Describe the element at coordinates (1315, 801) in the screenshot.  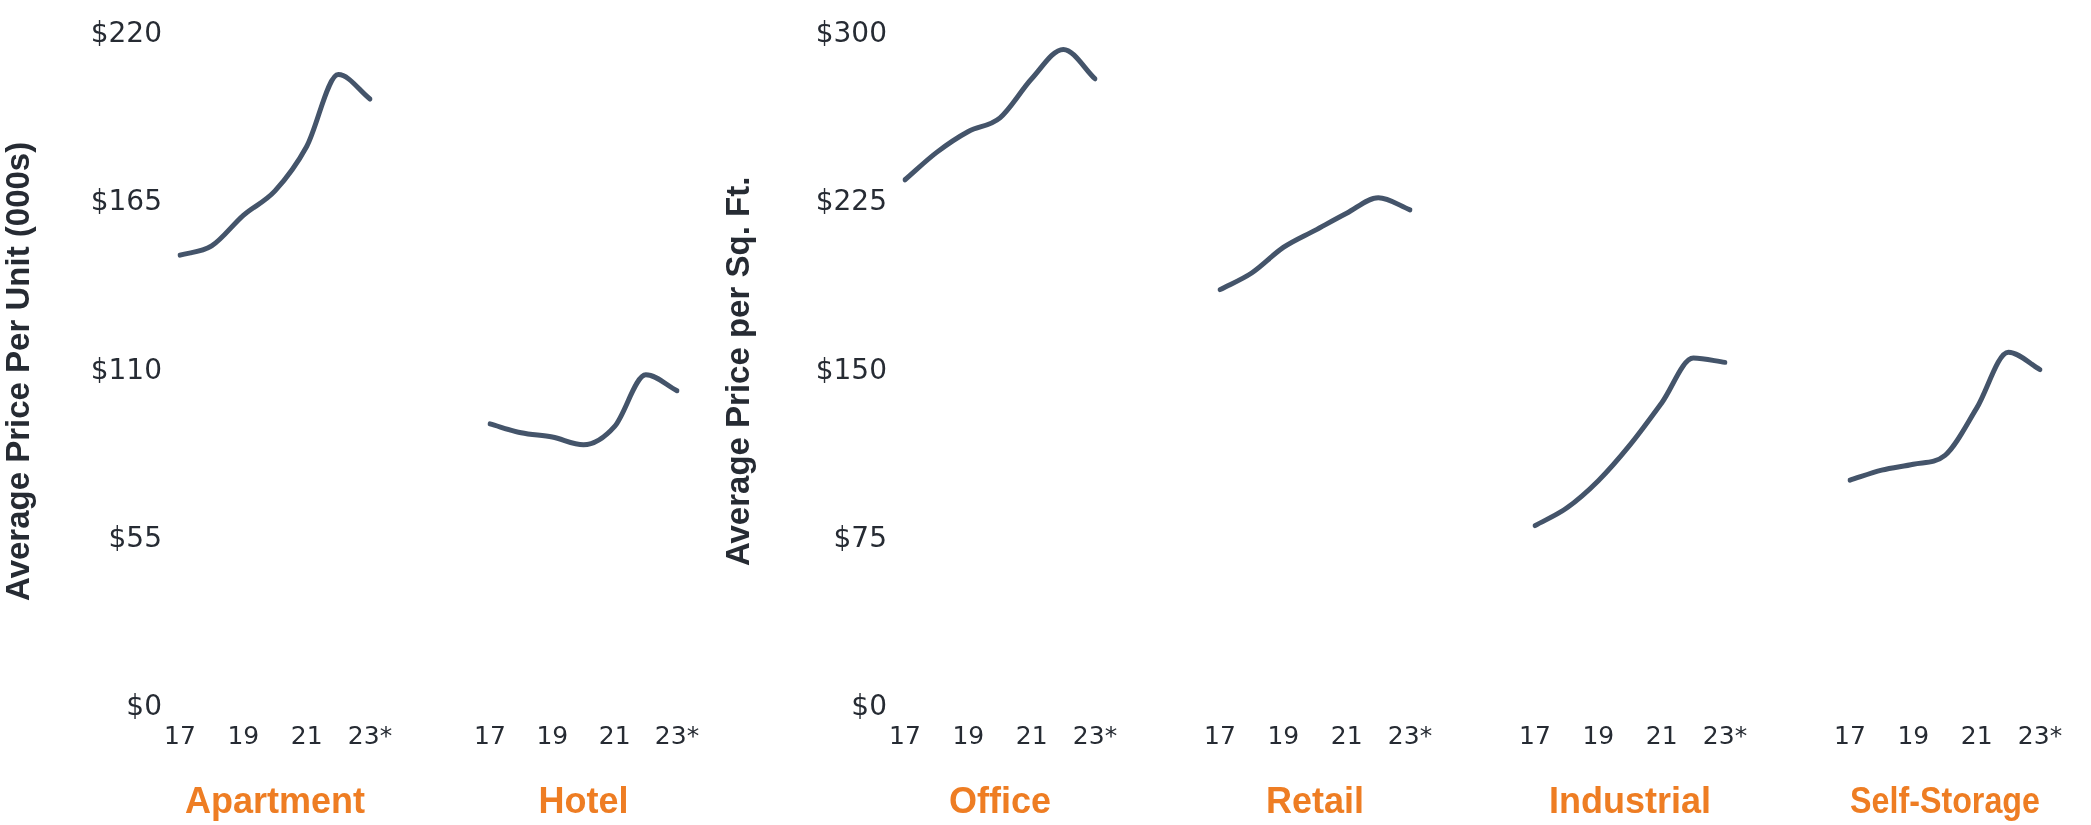
I see `x-axis-title: Retail` at that location.